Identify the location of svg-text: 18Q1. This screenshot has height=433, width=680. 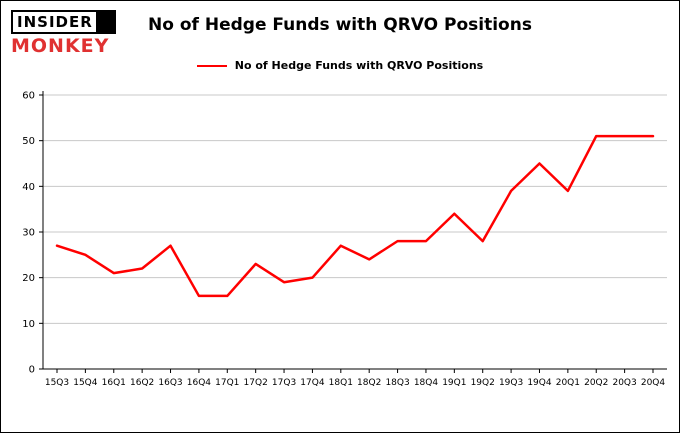
(341, 383).